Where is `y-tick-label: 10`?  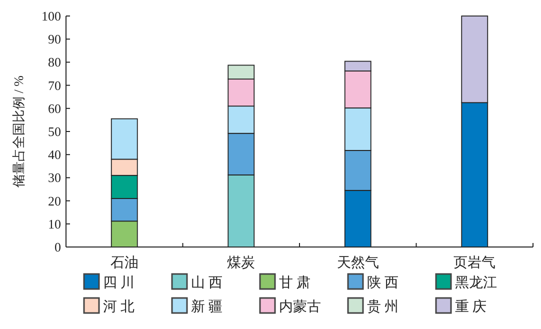
y-tick-label: 10 is located at coordinates (54, 224).